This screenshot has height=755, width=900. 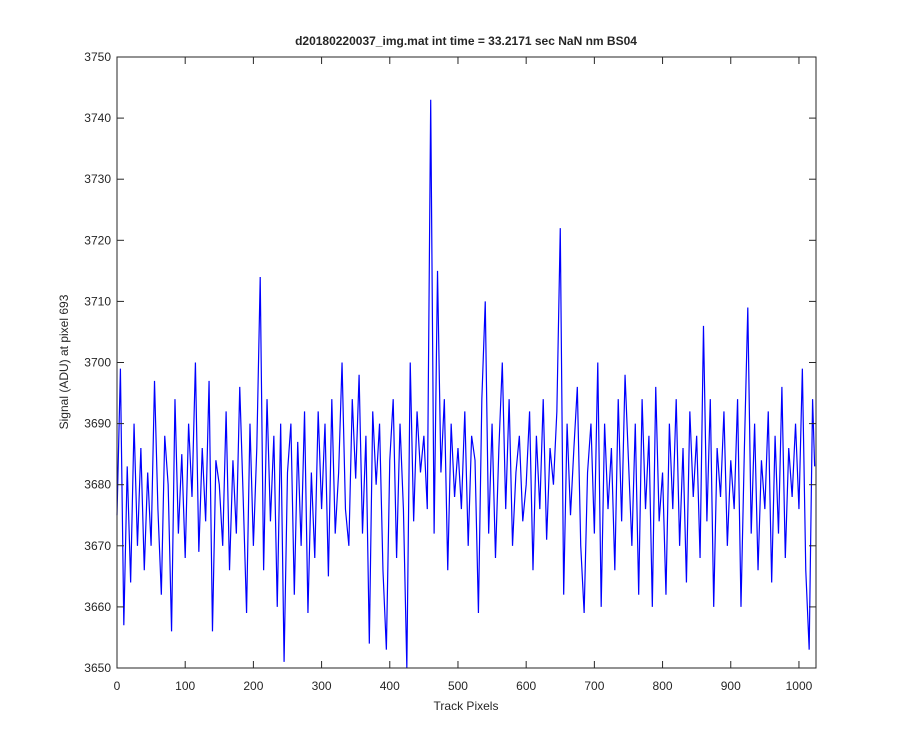 I want to click on x-tick-label: 100, so click(x=185, y=686).